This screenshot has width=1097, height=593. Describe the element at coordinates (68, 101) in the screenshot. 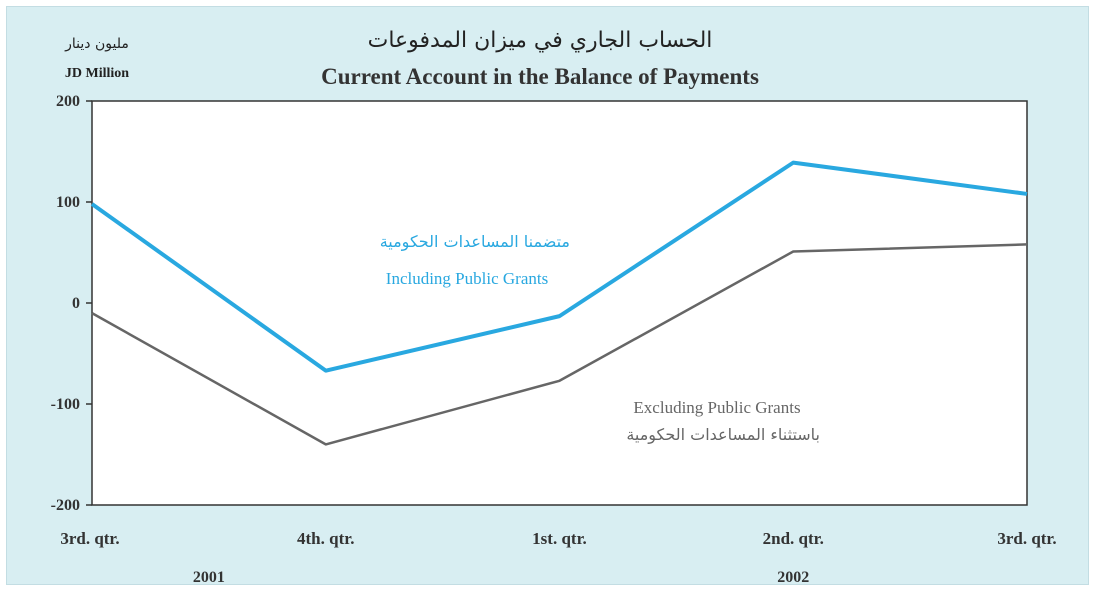

I see `y-tick-label: 200` at that location.